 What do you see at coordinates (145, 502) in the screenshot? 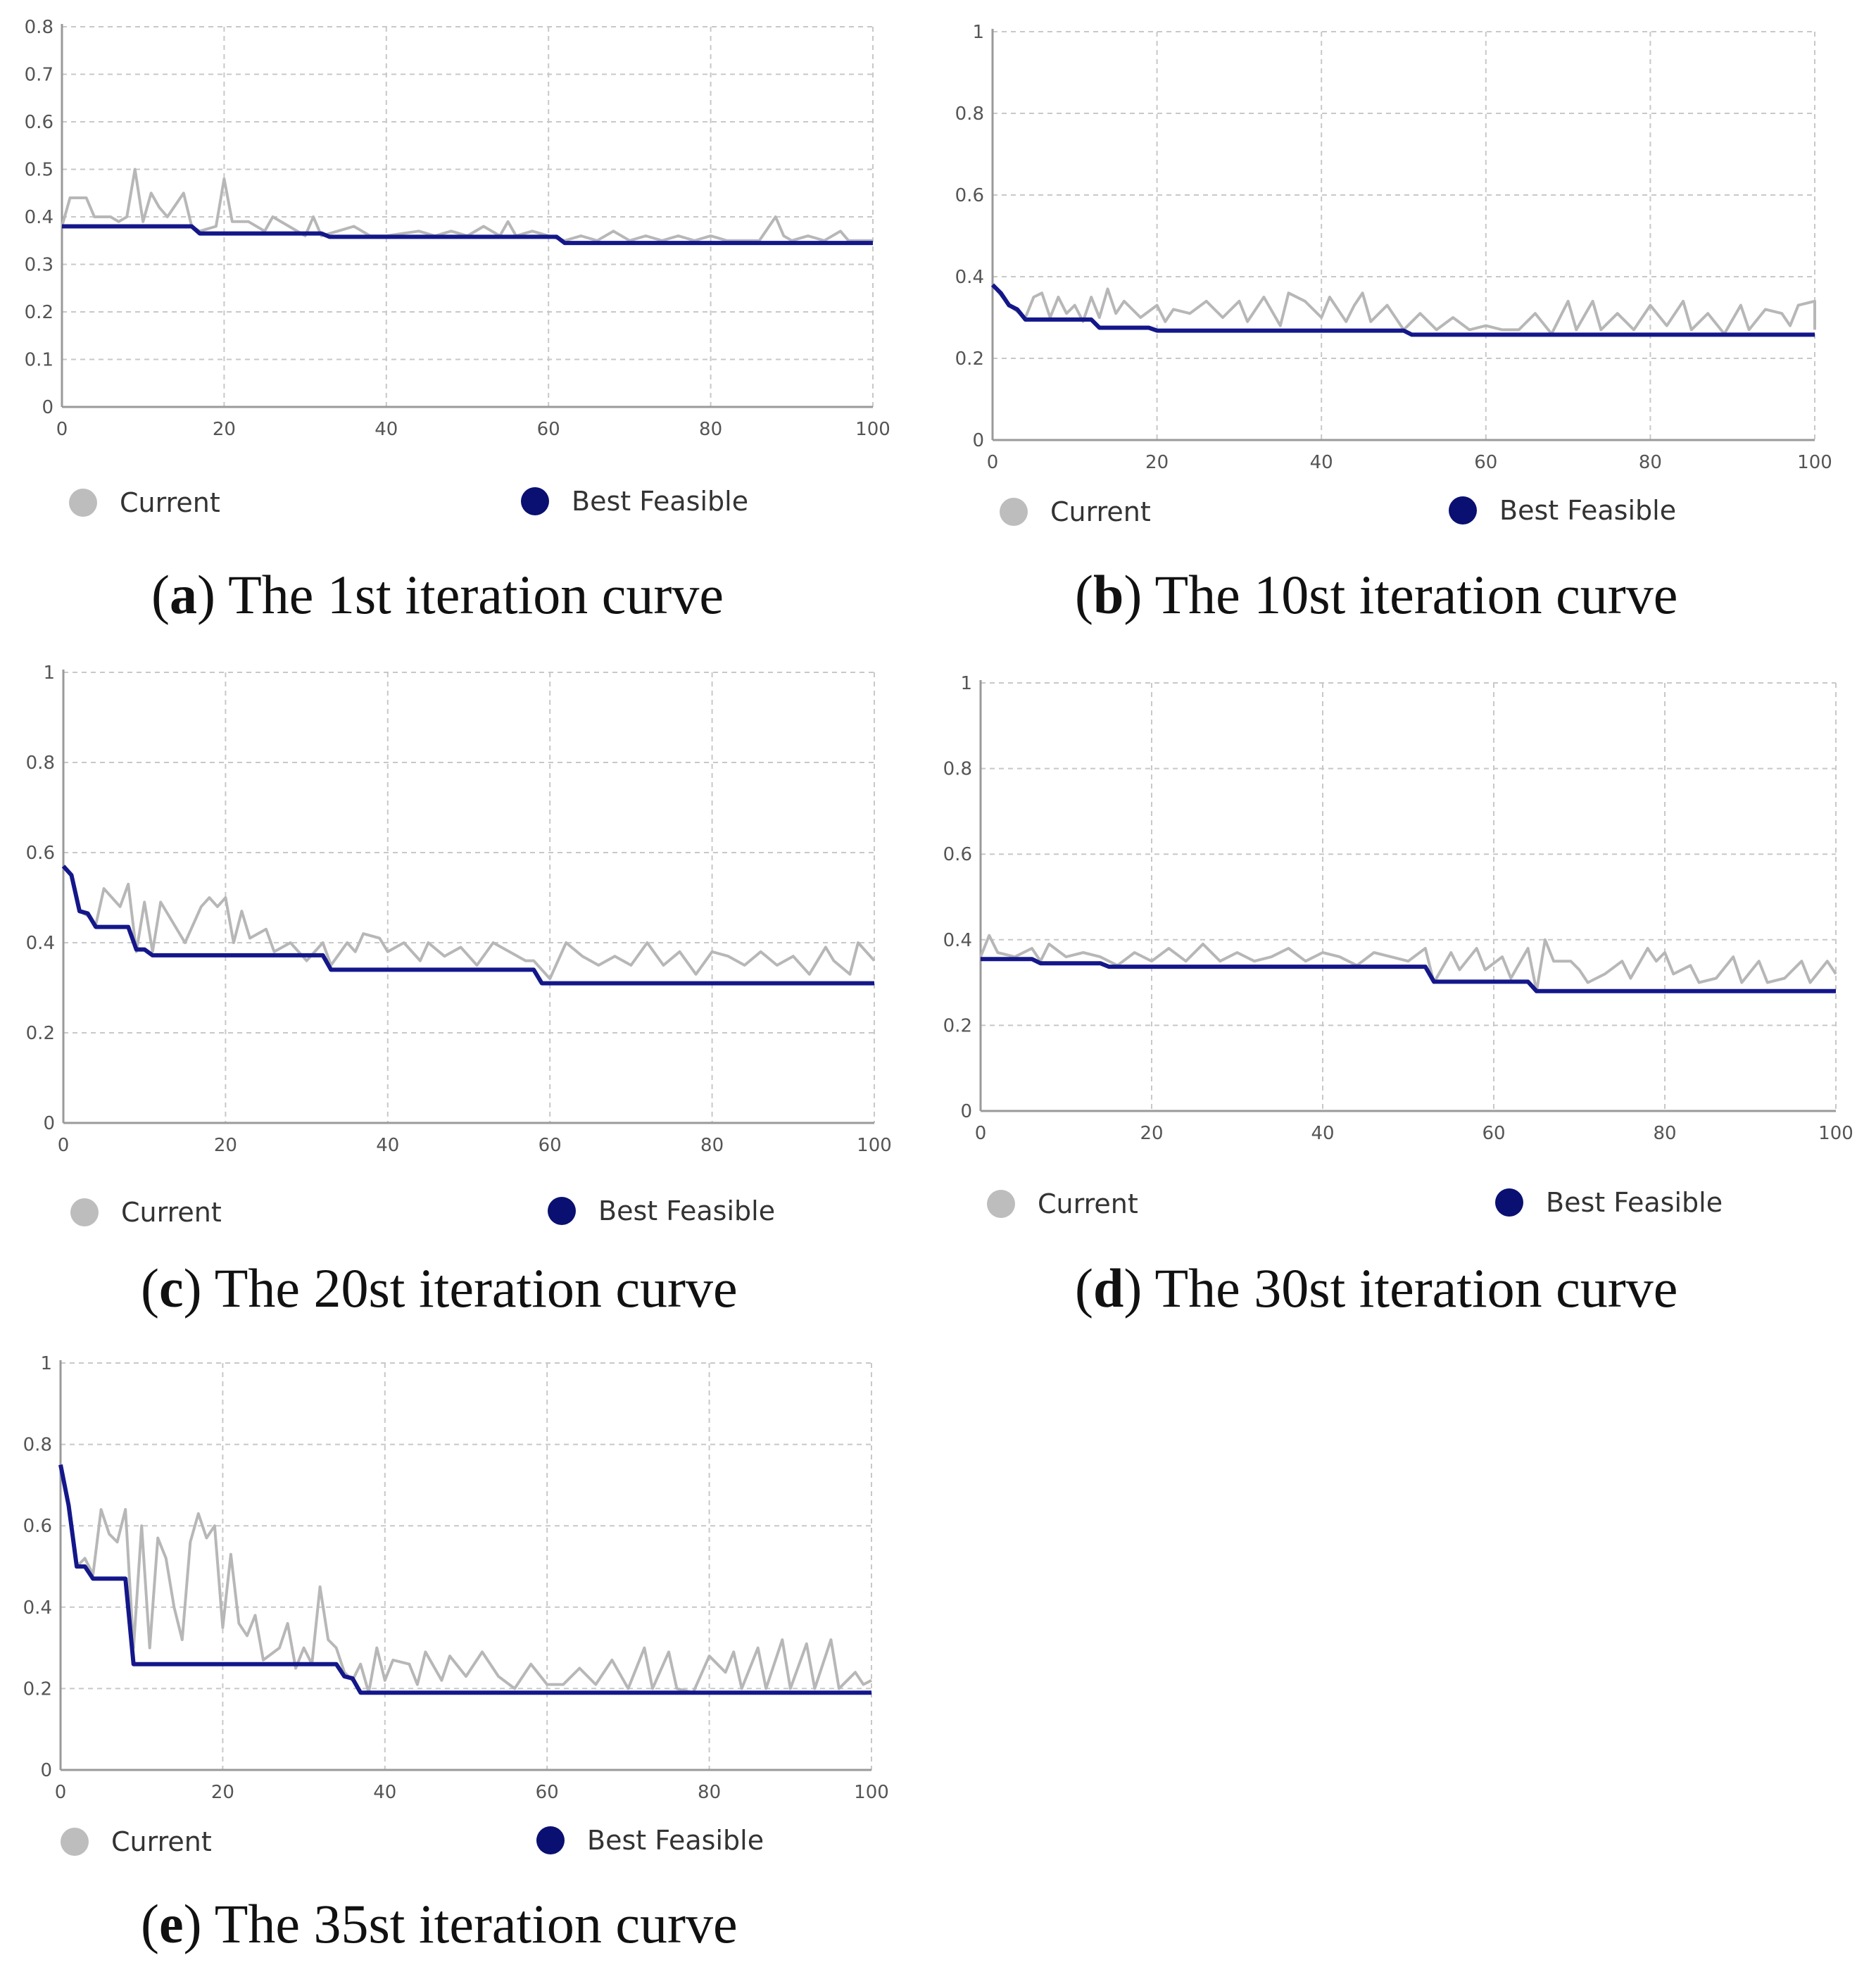
I see `legend-current-a: Current` at bounding box center [145, 502].